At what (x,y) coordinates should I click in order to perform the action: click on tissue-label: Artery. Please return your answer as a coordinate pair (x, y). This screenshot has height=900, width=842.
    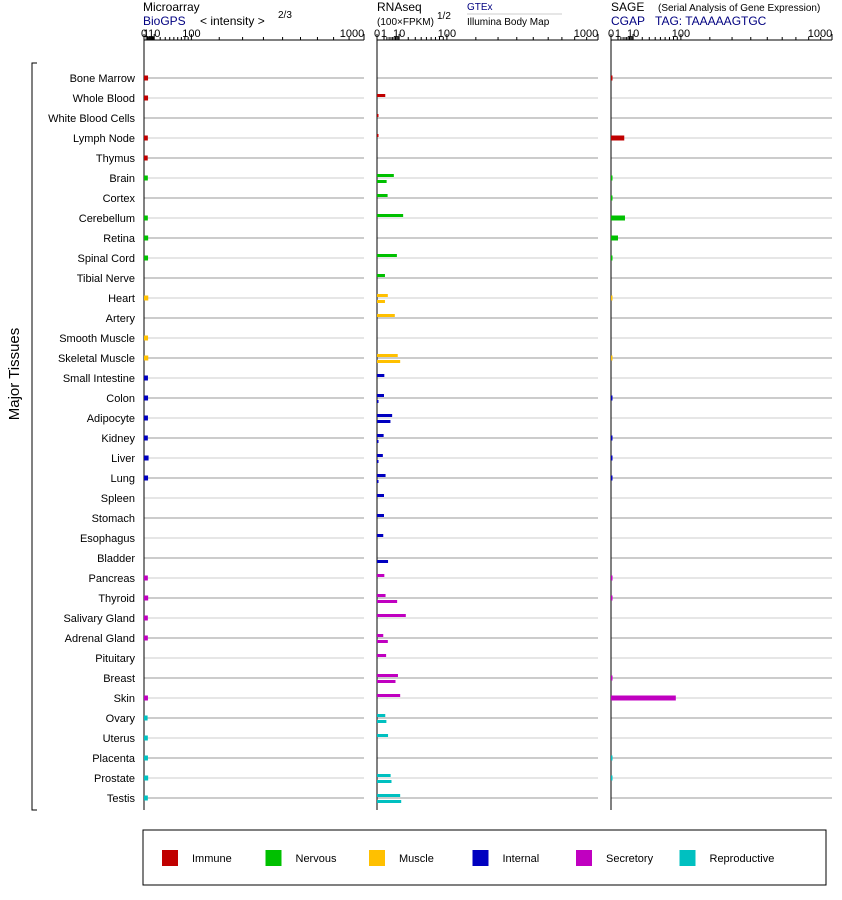
    Looking at the image, I should click on (121, 319).